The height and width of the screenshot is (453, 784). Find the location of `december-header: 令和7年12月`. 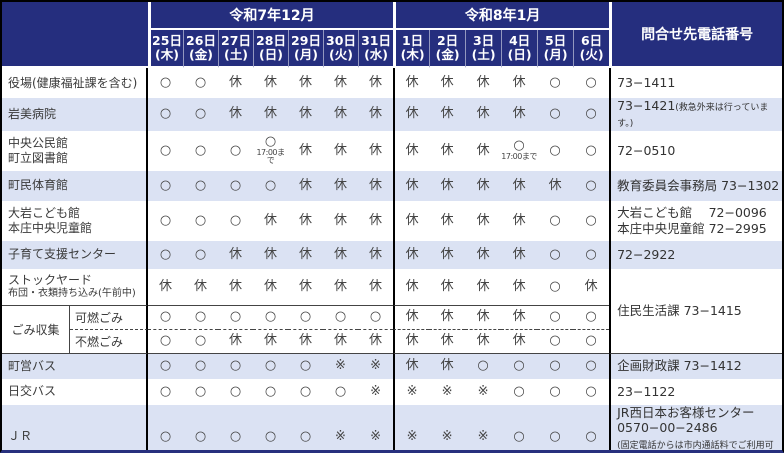

december-header: 令和7年12月 is located at coordinates (271, 16).